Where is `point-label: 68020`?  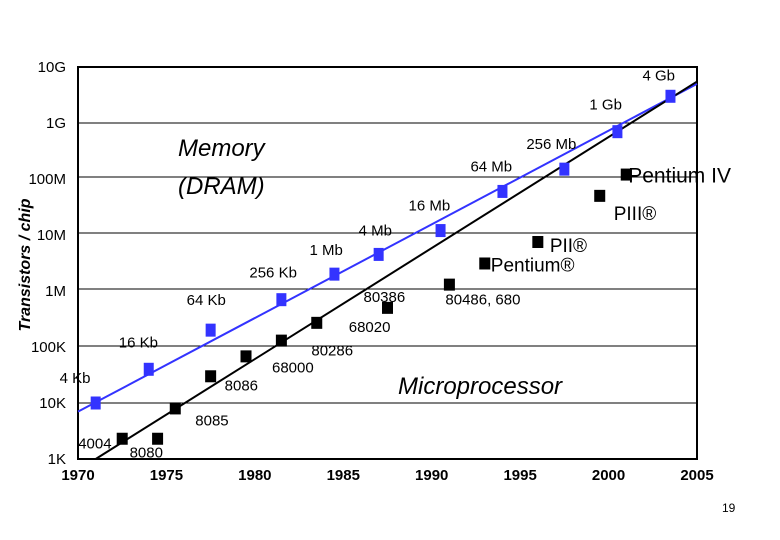
point-label: 68020 is located at coordinates (370, 327).